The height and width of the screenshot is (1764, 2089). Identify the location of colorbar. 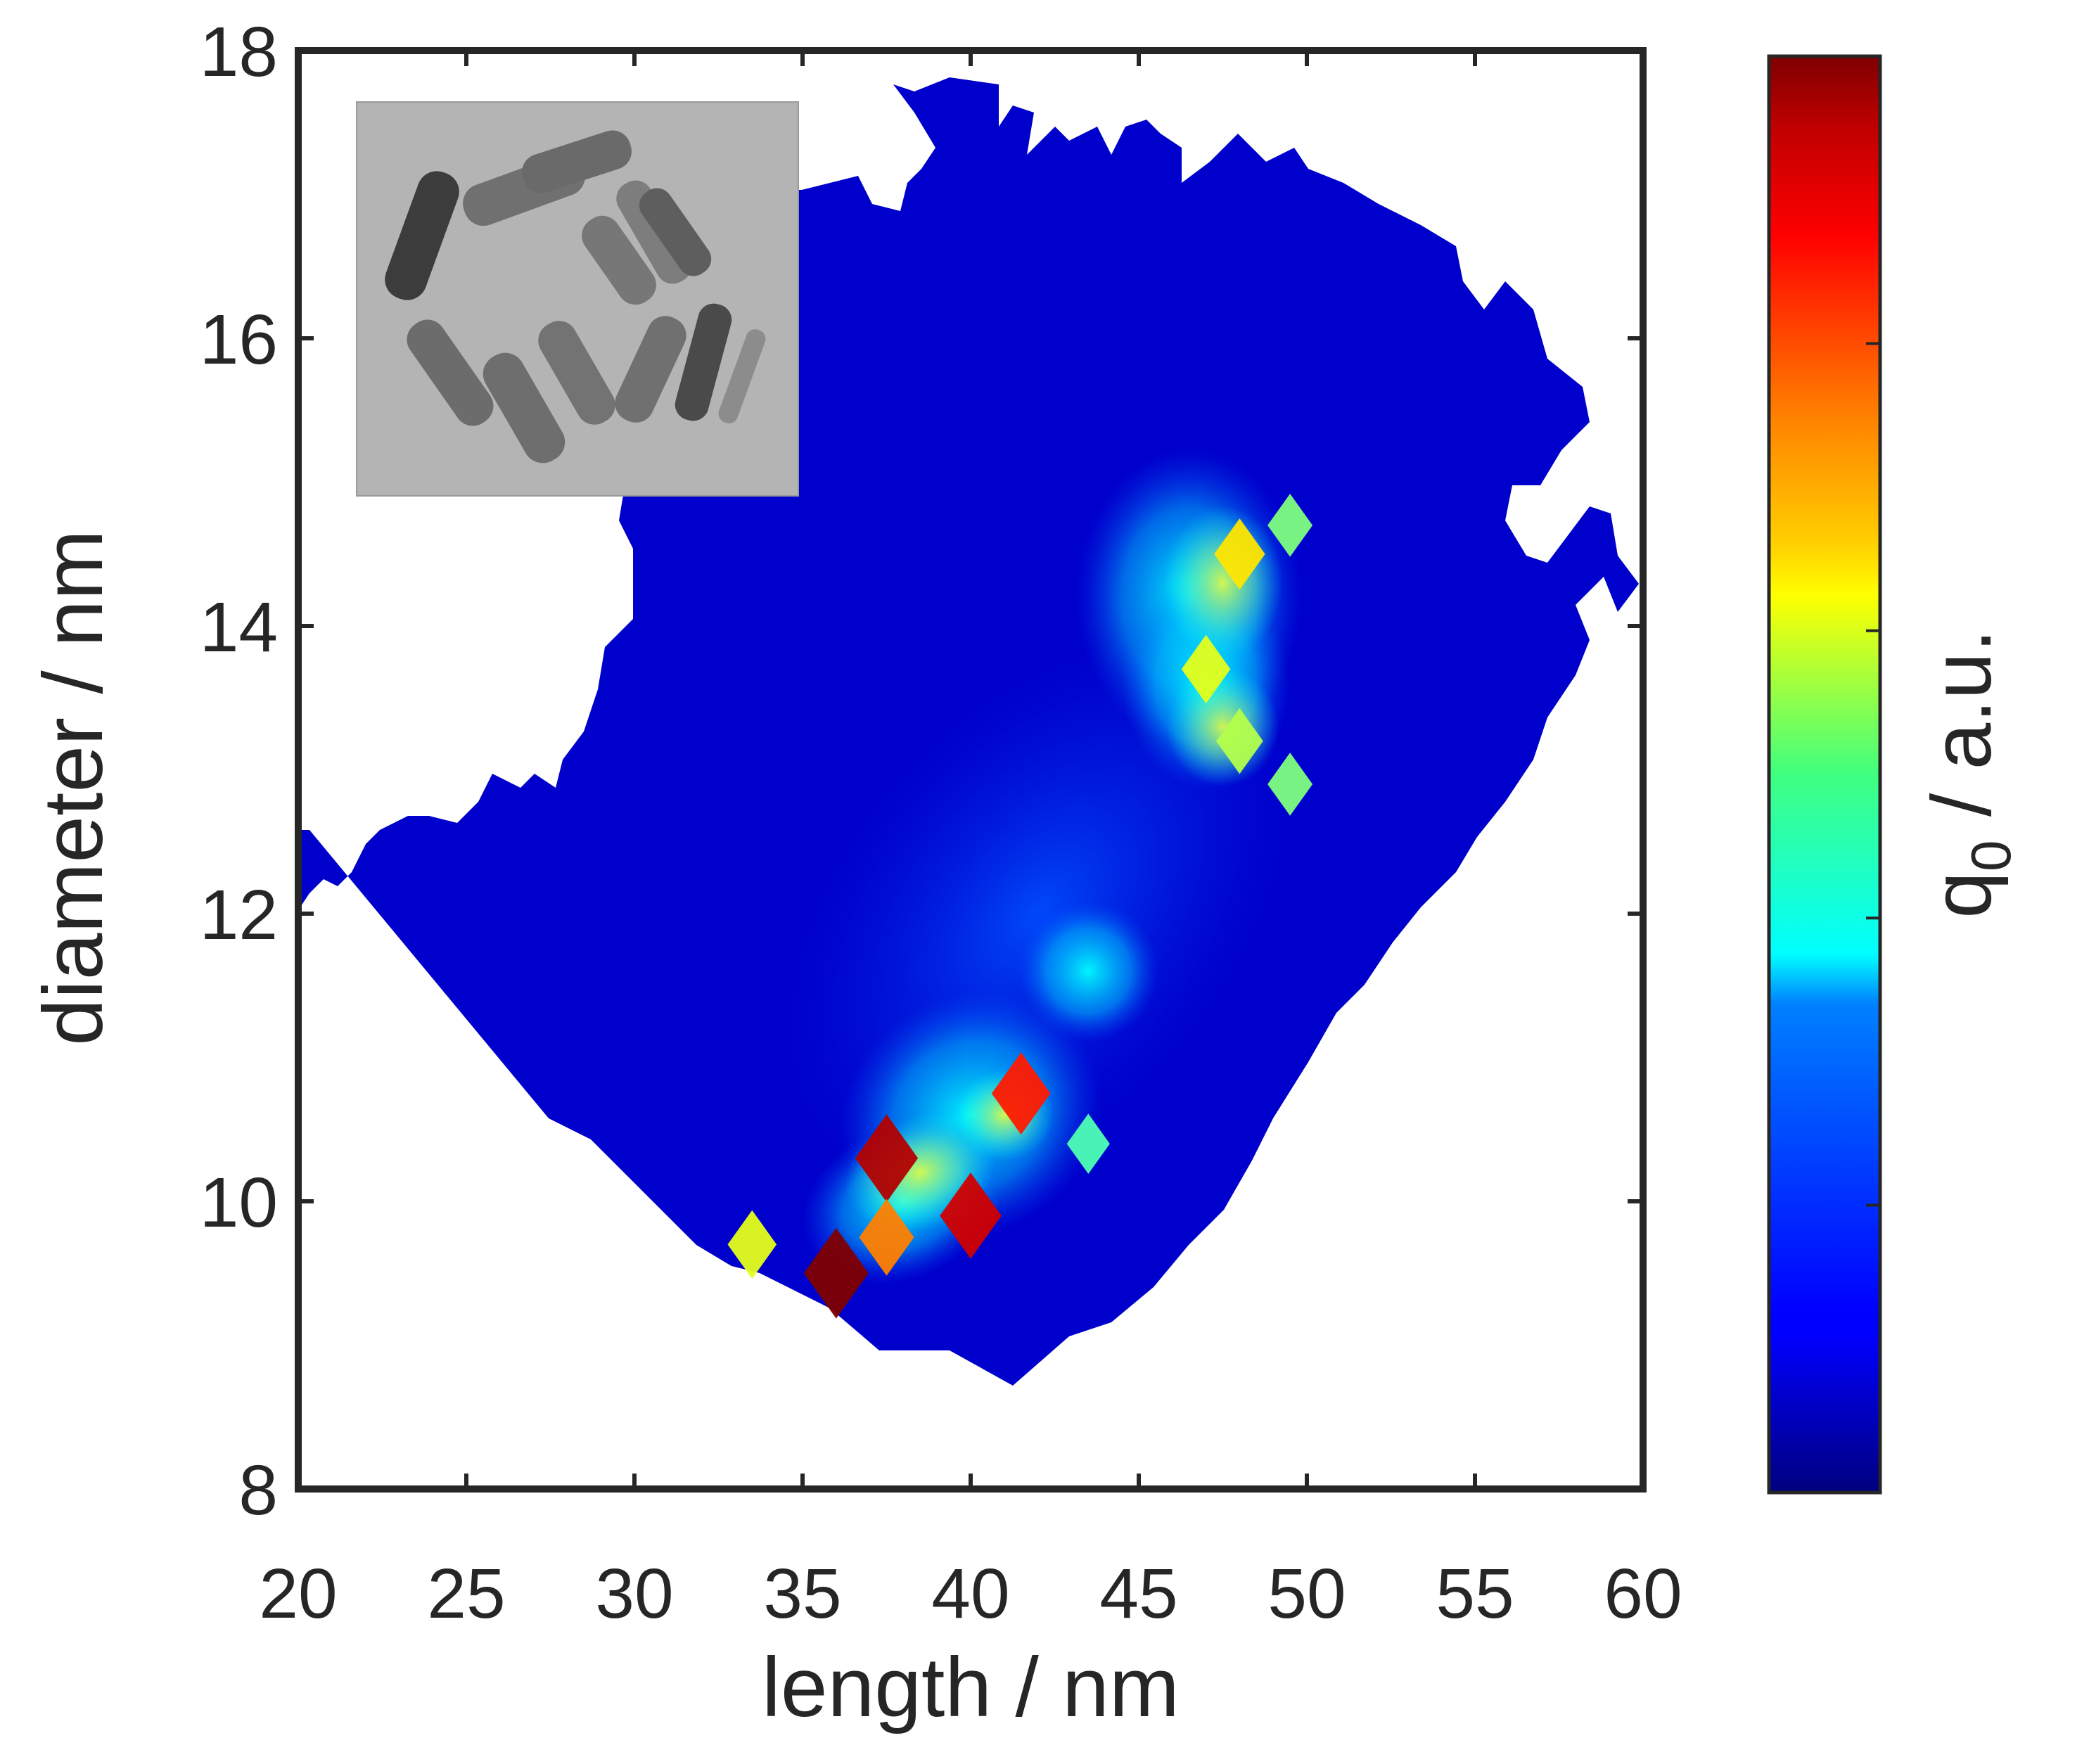
(1825, 775).